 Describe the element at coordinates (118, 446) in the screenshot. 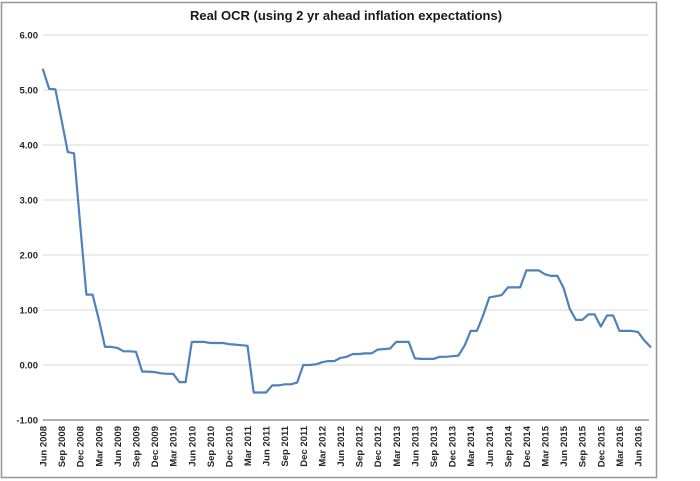

I see `x-axis-label: Jun 2009` at that location.